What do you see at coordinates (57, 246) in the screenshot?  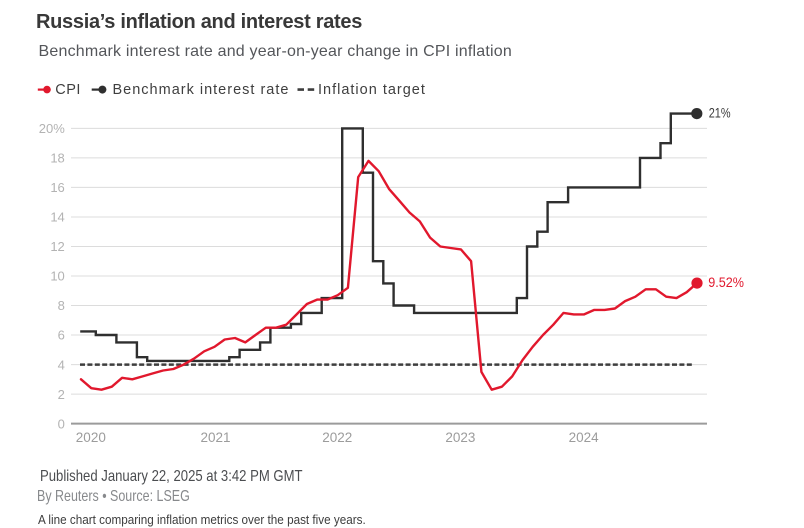 I see `svg-text: 12` at bounding box center [57, 246].